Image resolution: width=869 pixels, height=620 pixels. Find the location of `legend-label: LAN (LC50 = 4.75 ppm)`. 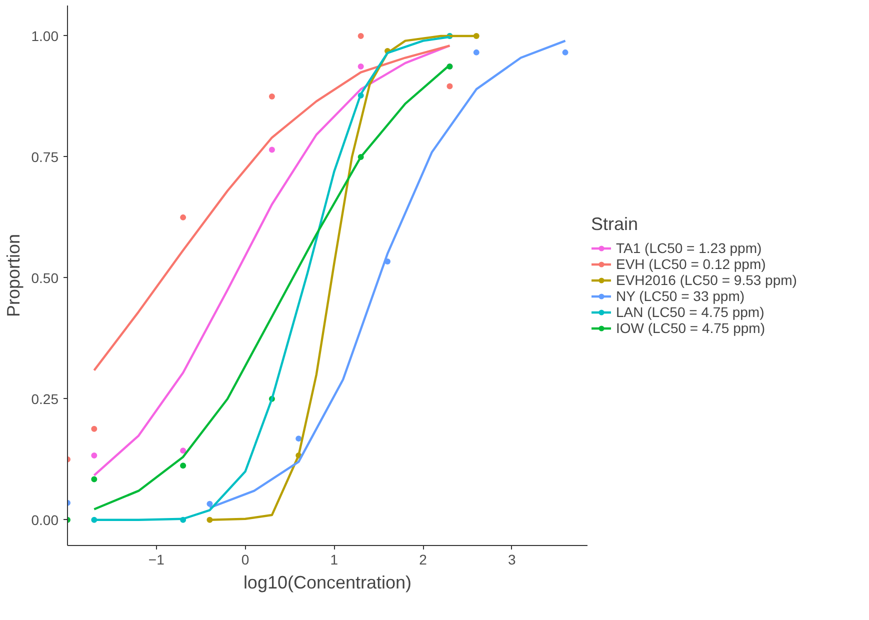

legend-label: LAN (LC50 = 4.75 ppm) is located at coordinates (690, 312).